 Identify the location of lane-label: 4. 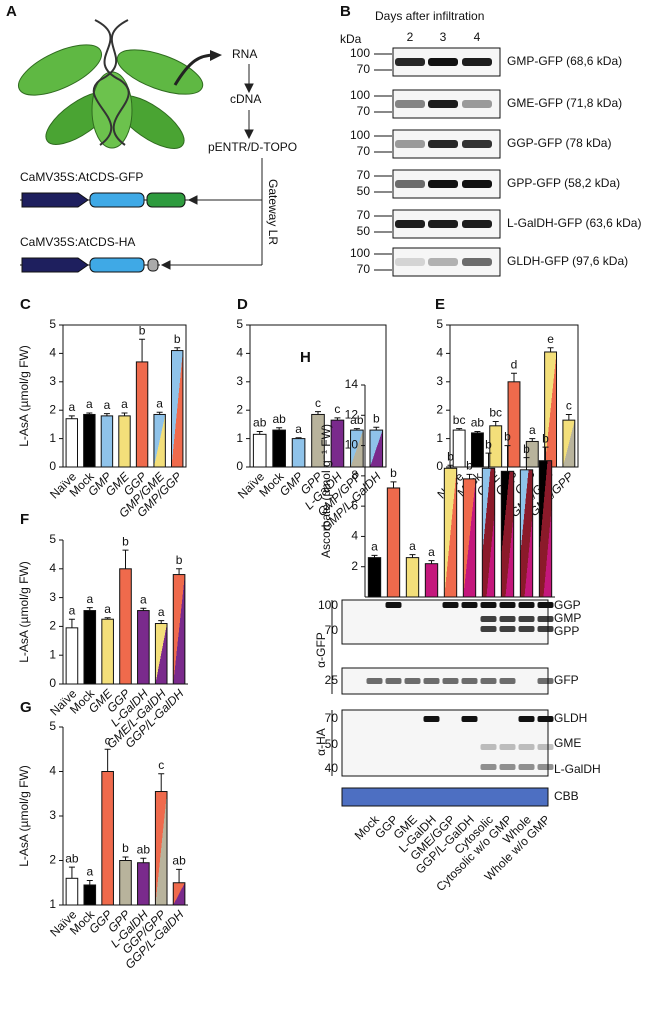
(477, 37).